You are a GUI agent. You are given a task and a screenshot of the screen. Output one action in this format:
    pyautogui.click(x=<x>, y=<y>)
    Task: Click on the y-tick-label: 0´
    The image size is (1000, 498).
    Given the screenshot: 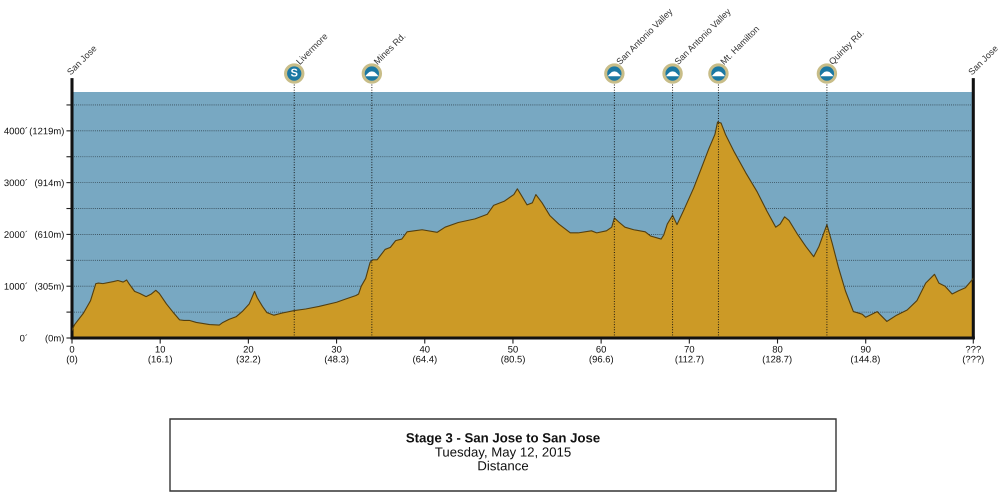 What is the action you would take?
    pyautogui.click(x=24, y=338)
    